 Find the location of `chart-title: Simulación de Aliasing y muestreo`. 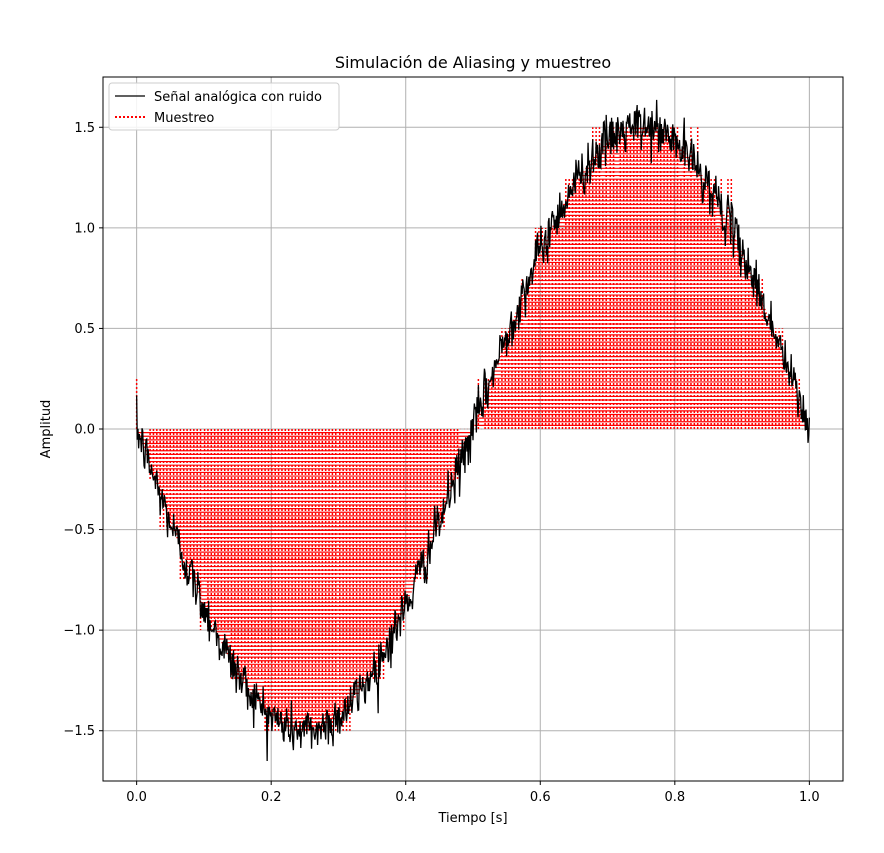

chart-title: Simulación de Aliasing y muestreo is located at coordinates (473, 62).